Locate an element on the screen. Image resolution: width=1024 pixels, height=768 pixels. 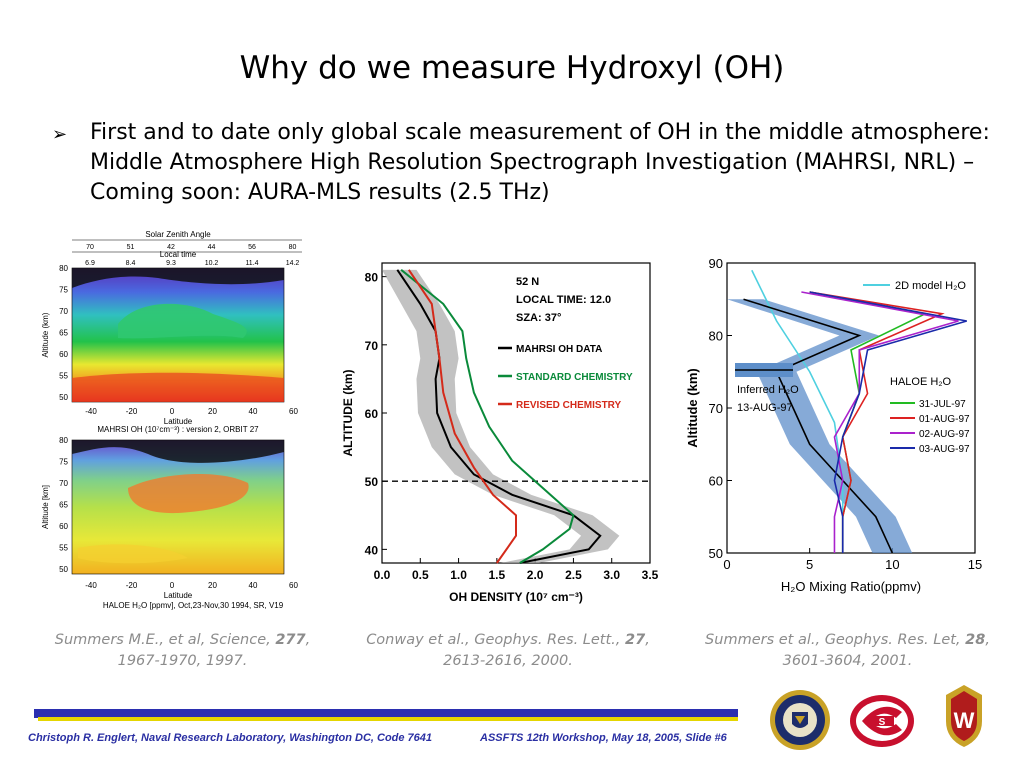
svg-text: W is located at coordinates (964, 720).